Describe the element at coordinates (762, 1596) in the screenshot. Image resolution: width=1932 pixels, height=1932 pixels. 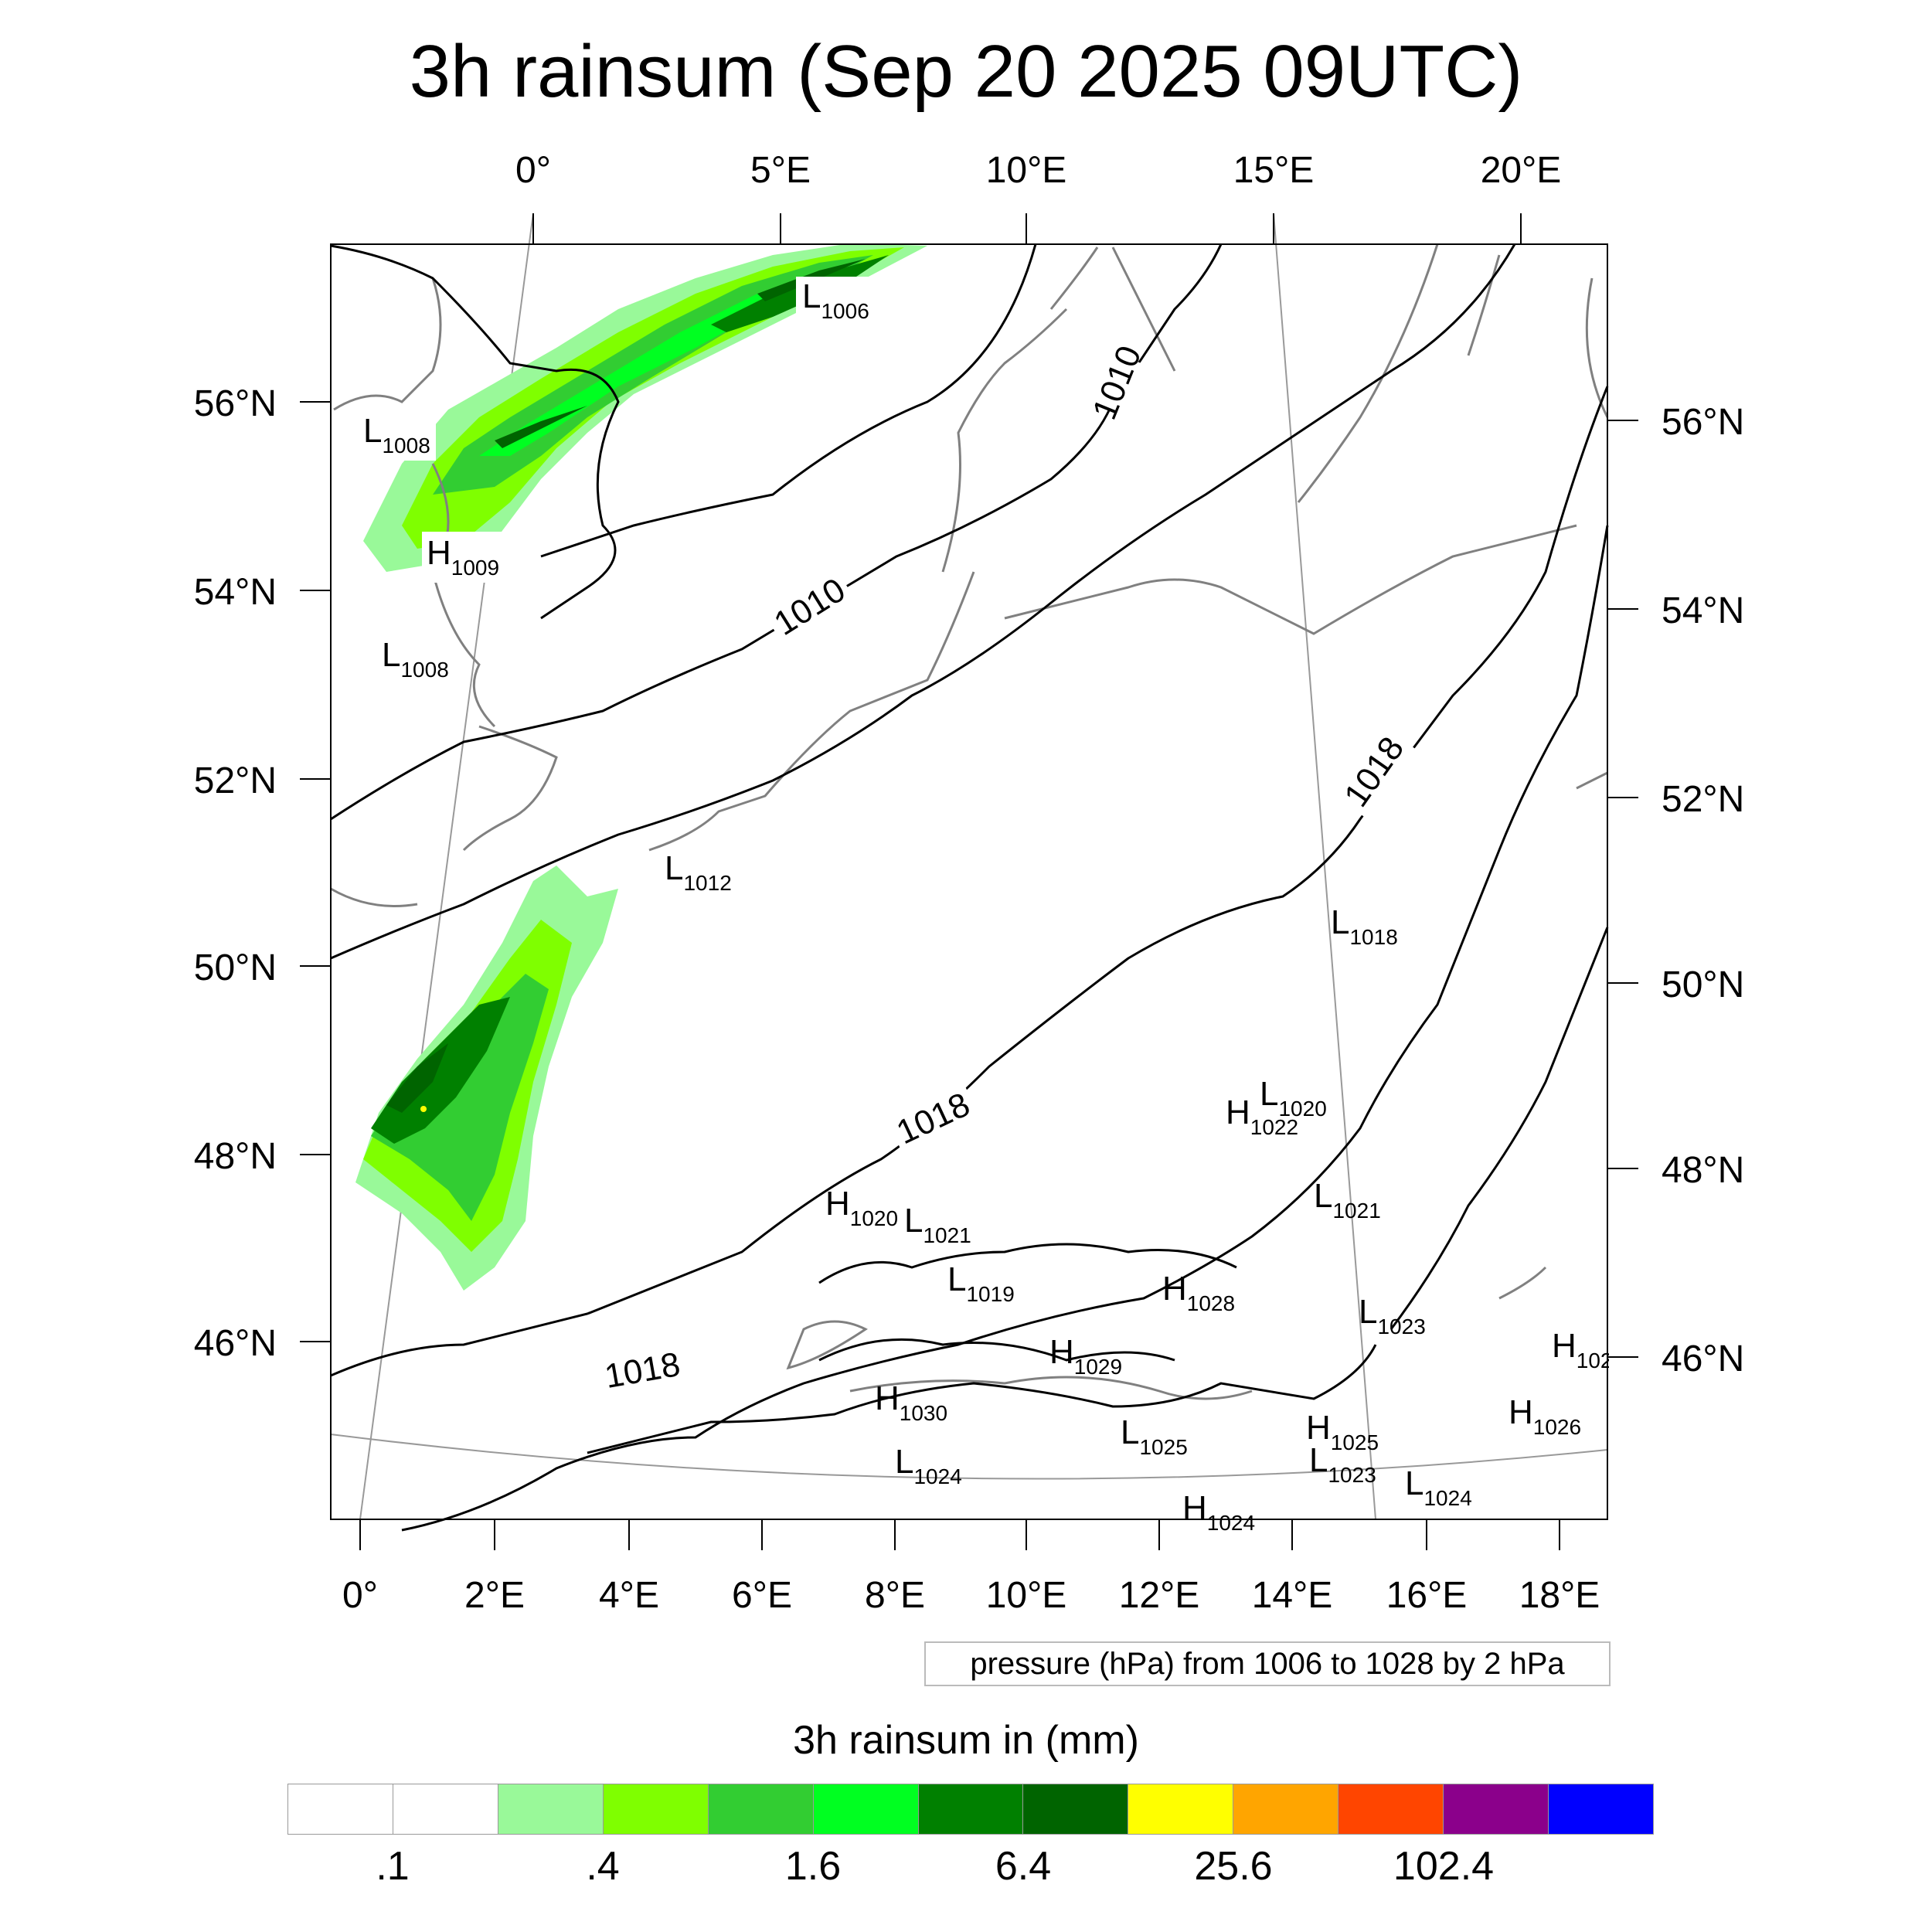
I see `bottom-lon-label: 6°E` at that location.